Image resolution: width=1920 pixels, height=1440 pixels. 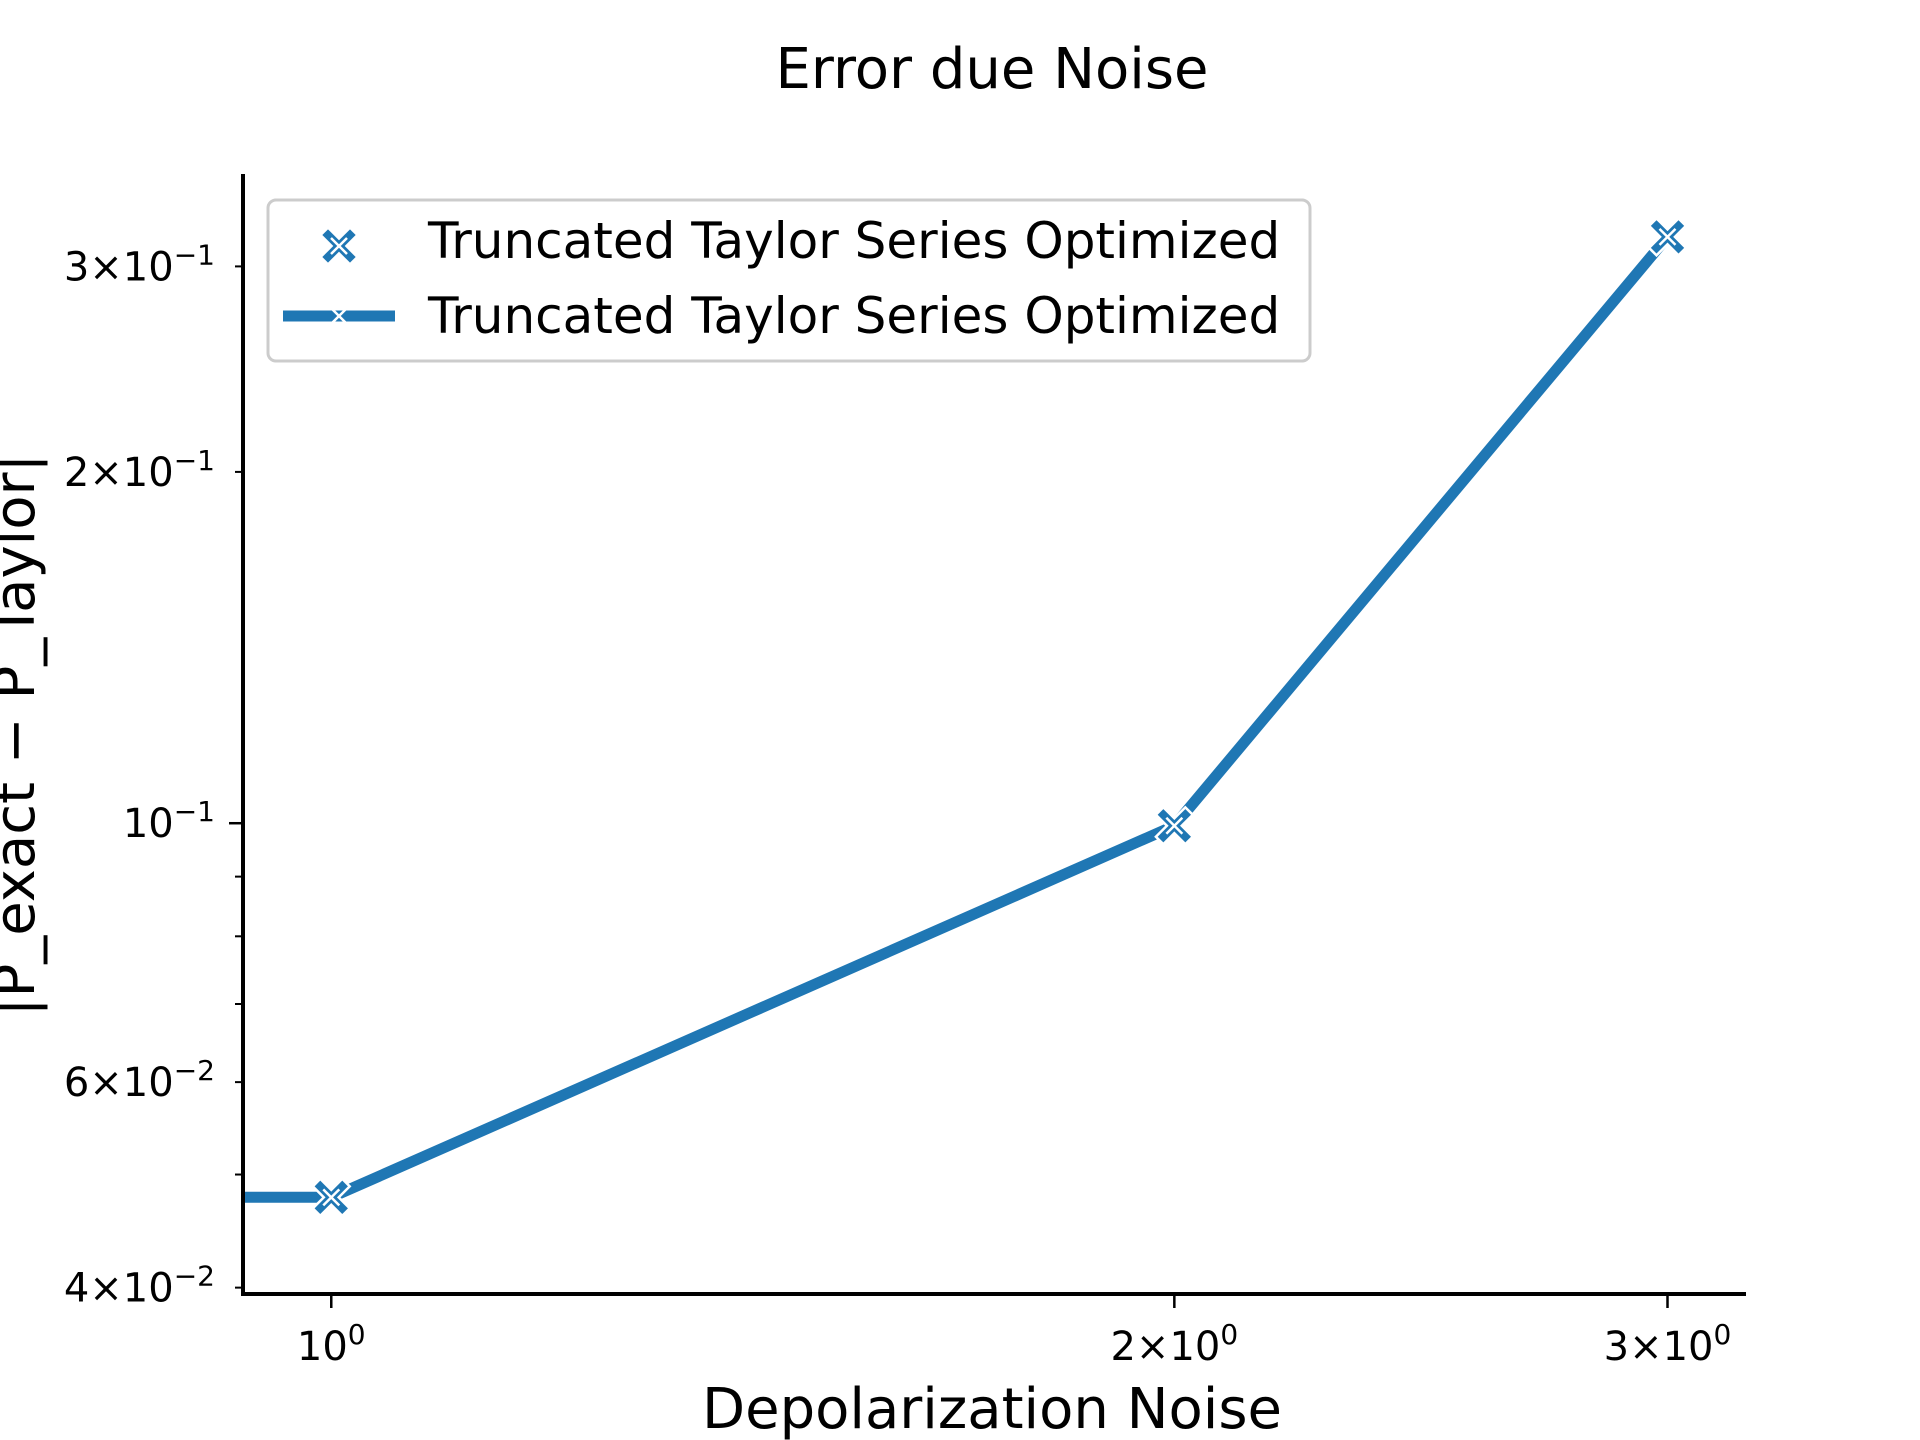 I want to click on legend-x-marker, so click(x=339, y=246).